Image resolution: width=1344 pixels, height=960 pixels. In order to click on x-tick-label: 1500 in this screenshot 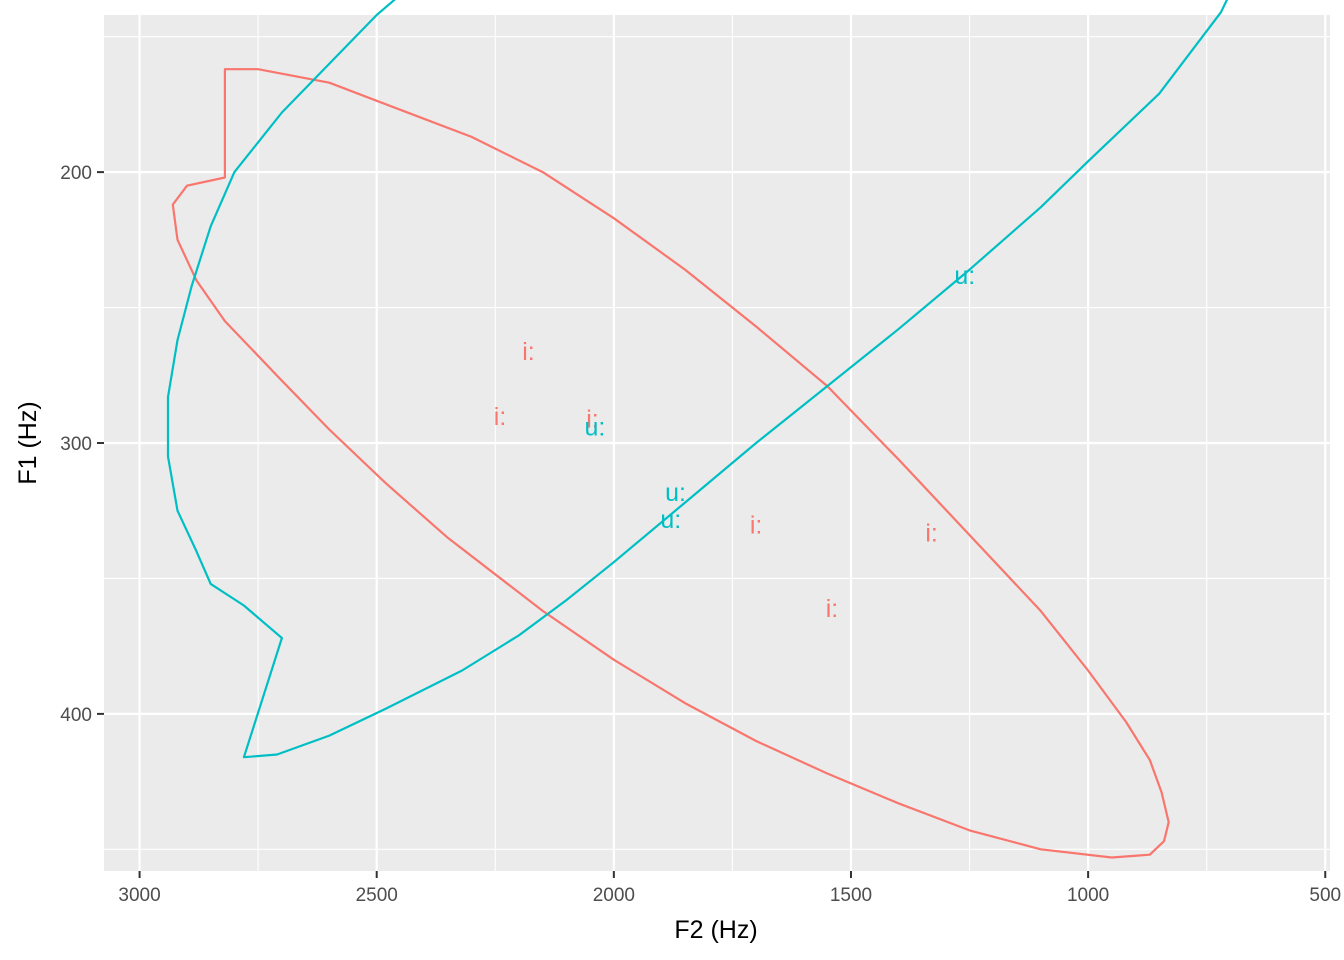, I will do `click(851, 895)`.